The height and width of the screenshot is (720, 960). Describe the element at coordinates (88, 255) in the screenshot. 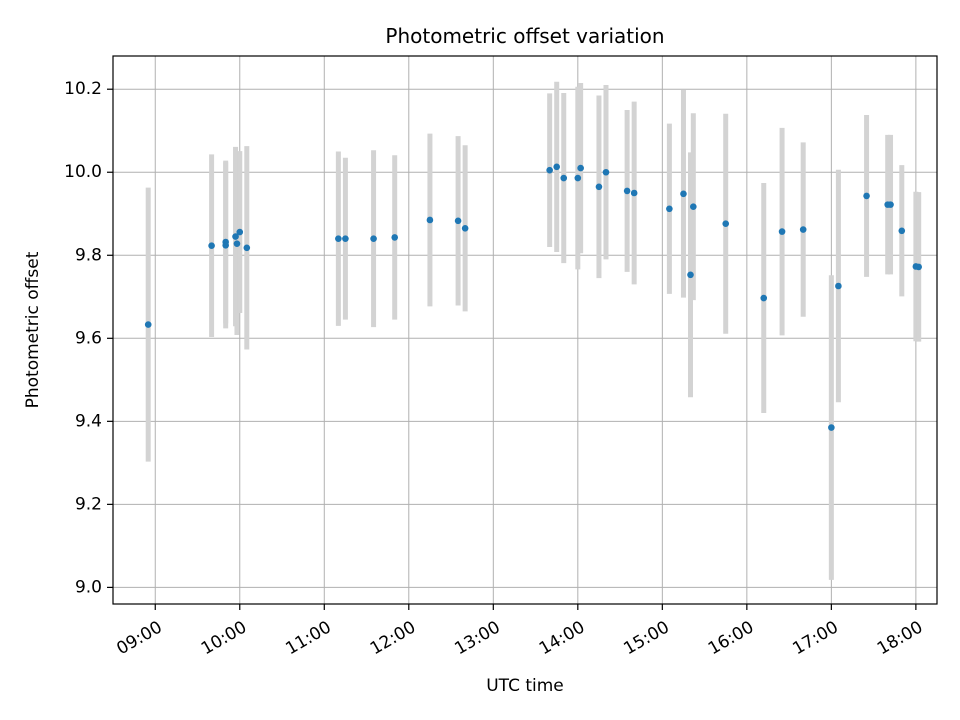

I see `y-tick-label: 9.8` at that location.